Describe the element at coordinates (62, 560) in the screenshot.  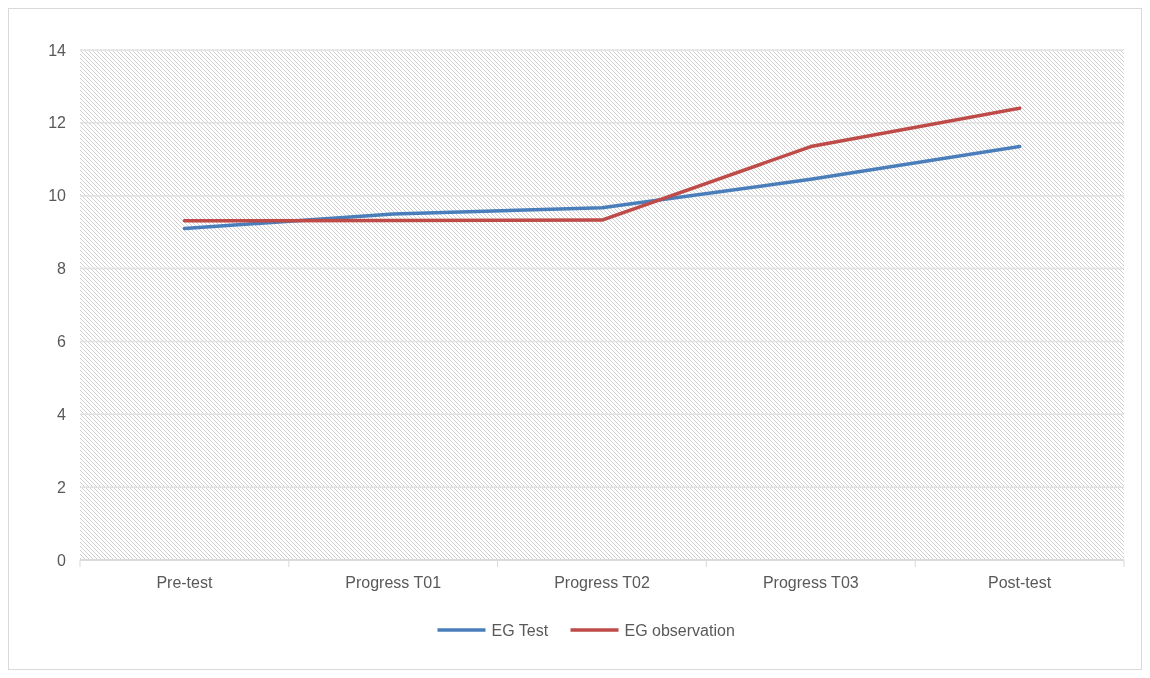
I see `y-tick-label: 0` at that location.